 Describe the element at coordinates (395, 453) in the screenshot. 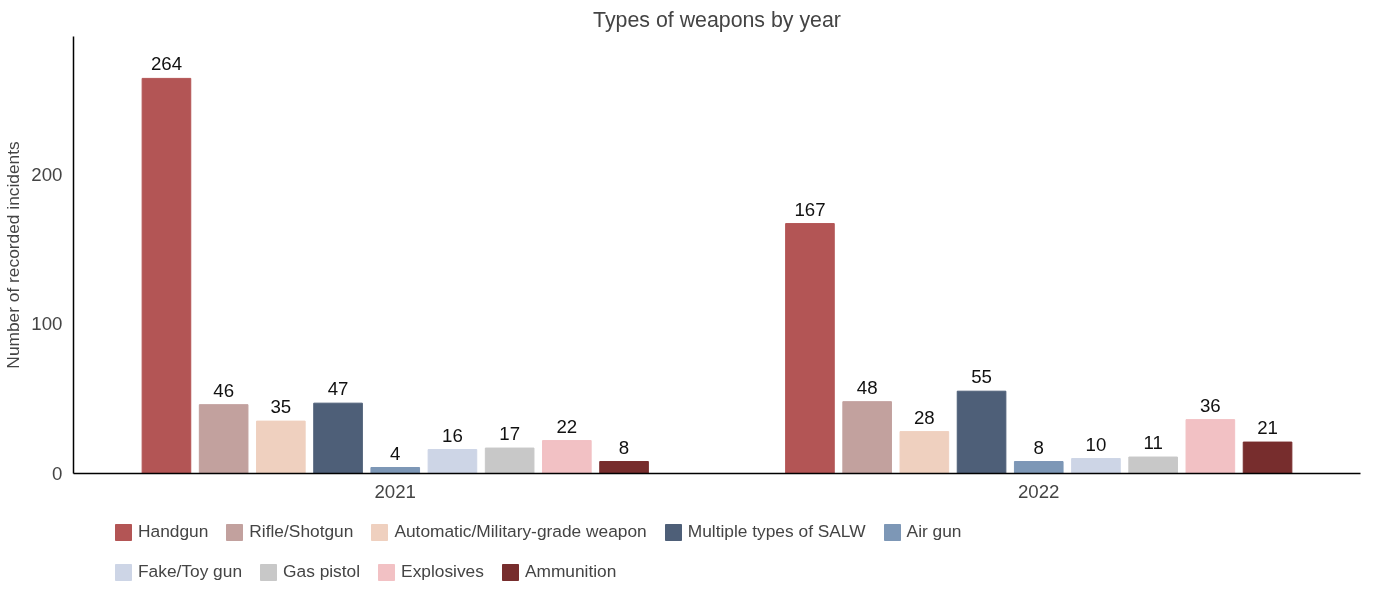

I see `data-label: 4` at that location.